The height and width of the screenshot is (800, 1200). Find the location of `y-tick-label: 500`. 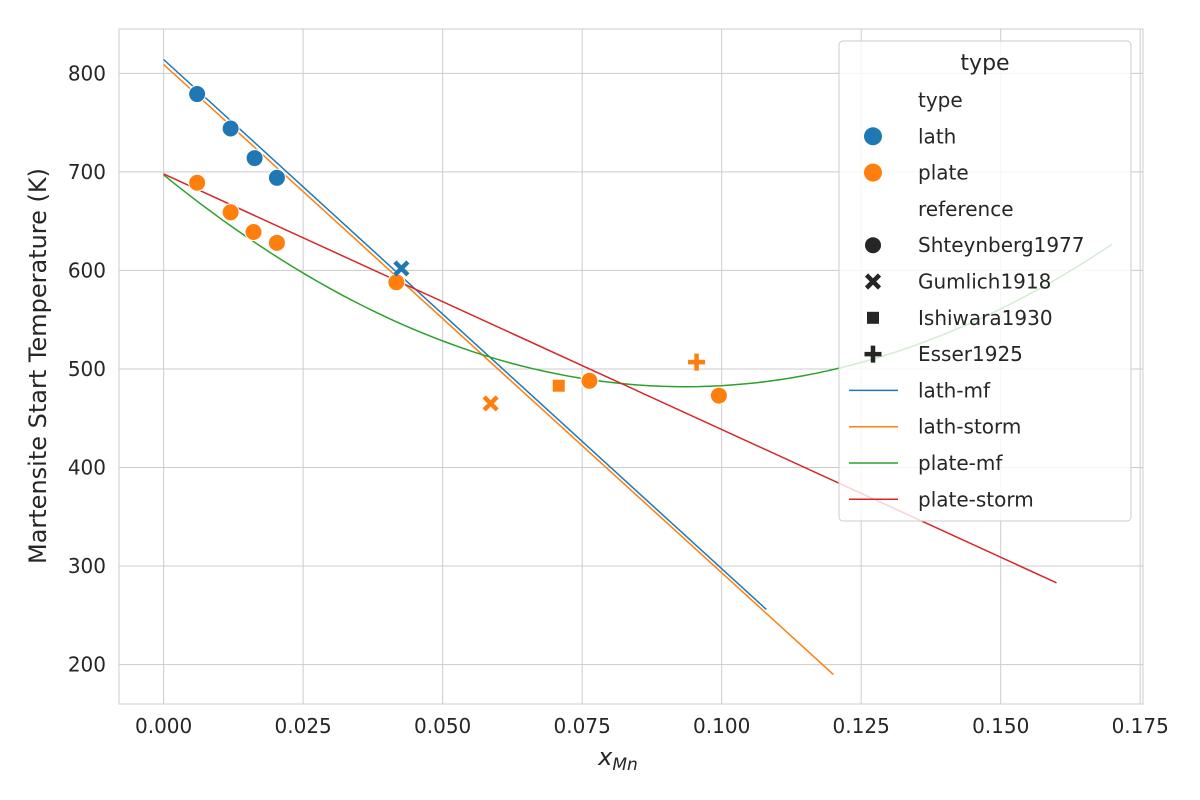

y-tick-label: 500 is located at coordinates (87, 369).